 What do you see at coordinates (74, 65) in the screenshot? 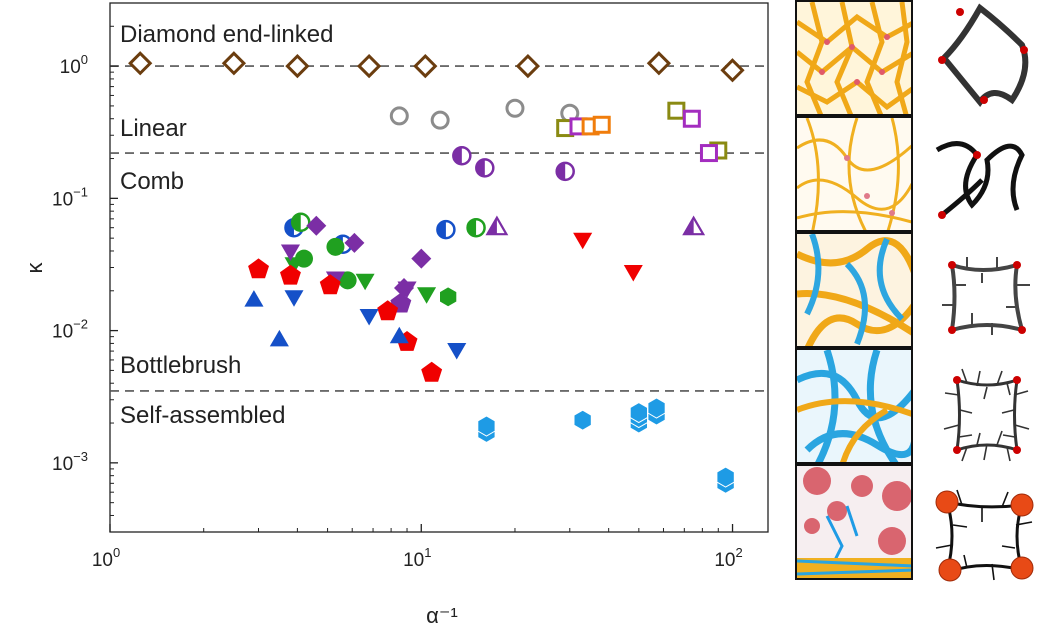
I see `y-tick-label-0: 10⁰` at bounding box center [74, 65].